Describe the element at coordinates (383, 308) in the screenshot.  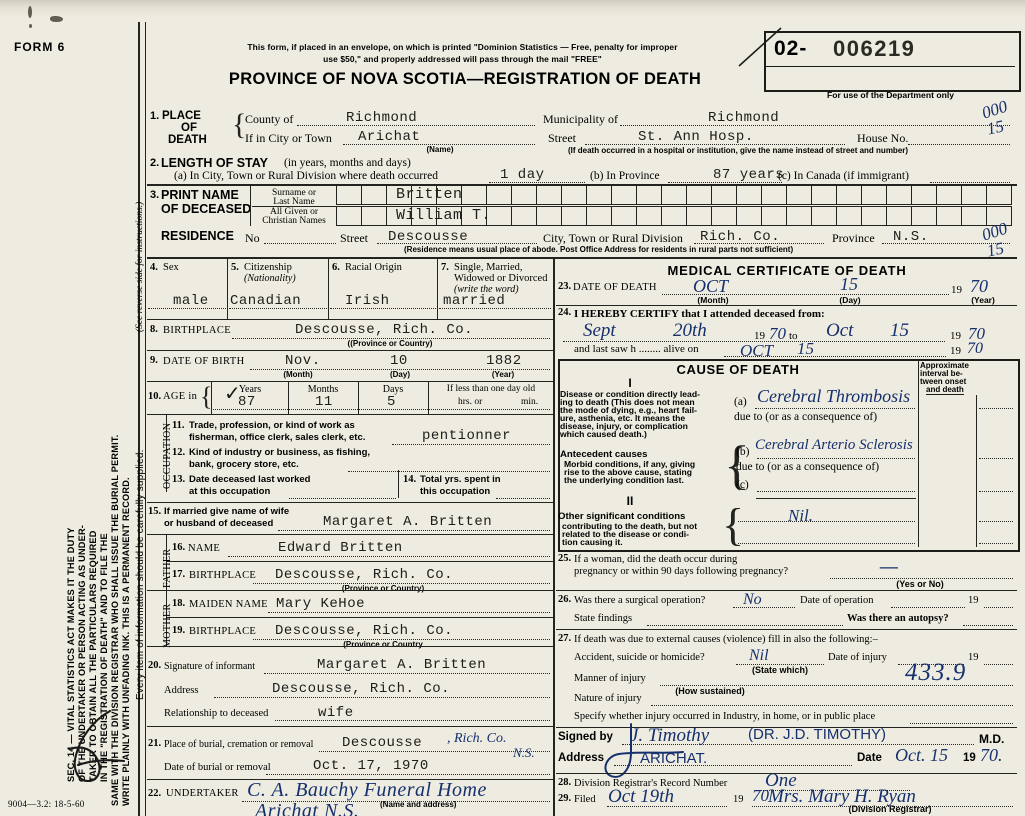
I see `racial-origin-dotline` at that location.